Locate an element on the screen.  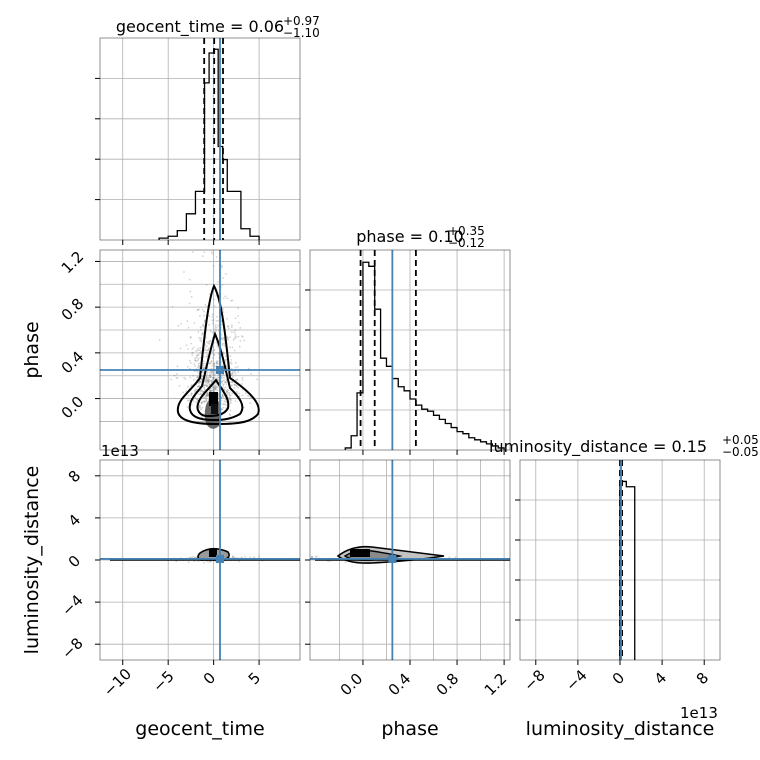
ytick-phase-0.4: 0.4 is located at coordinates (73, 363).